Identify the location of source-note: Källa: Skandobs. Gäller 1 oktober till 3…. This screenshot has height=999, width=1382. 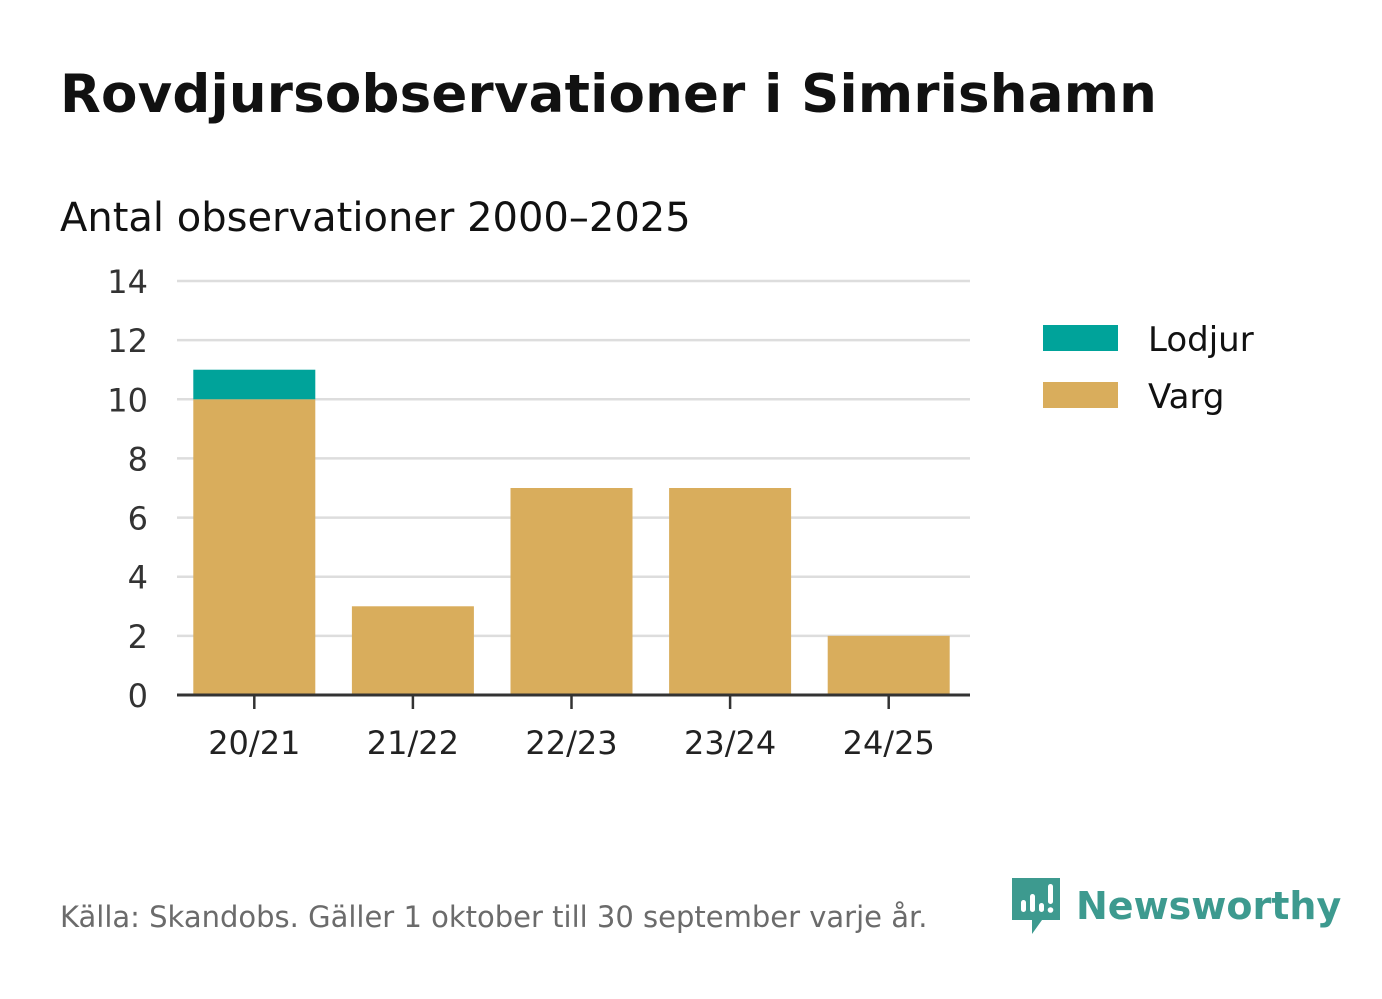
(494, 917).